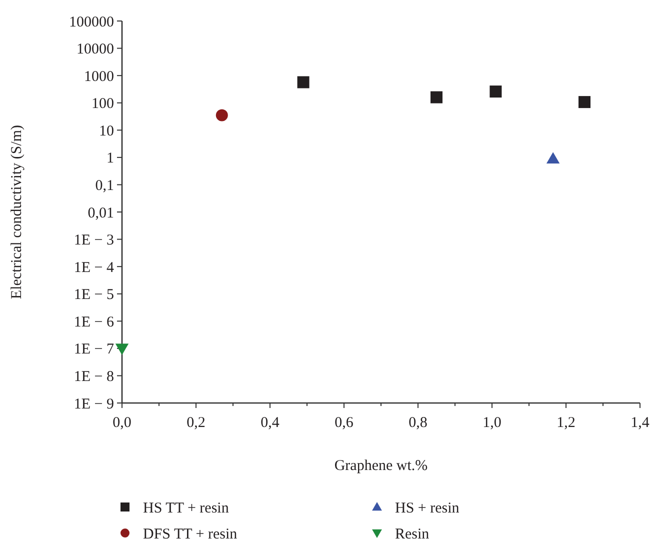  Describe the element at coordinates (91, 22) in the screenshot. I see `y-tick-label: 100000` at that location.